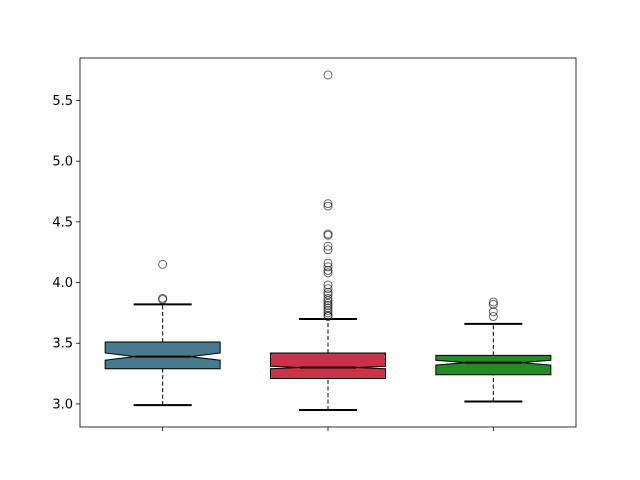 This screenshot has height=480, width=640. I want to click on y-tick-label: 5.5, so click(62, 101).